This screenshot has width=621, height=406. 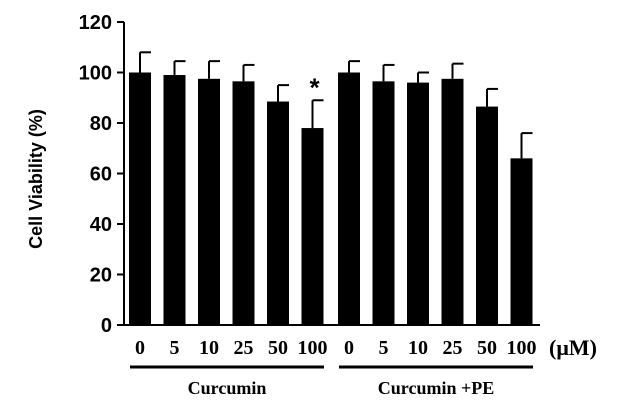 What do you see at coordinates (106, 326) in the screenshot?
I see `y-tick-label: 0` at bounding box center [106, 326].